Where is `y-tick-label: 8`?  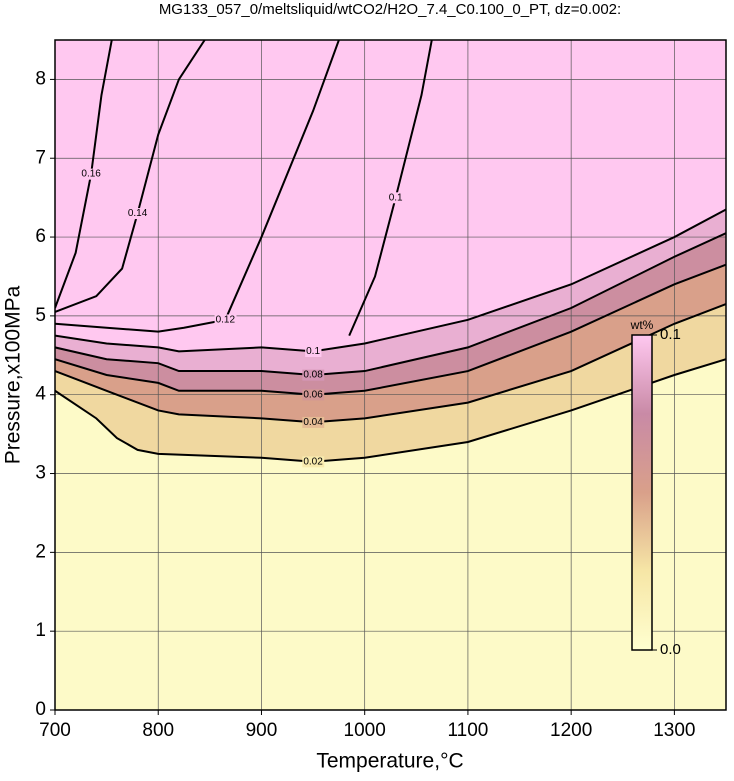
y-tick-label: 8 is located at coordinates (40, 78).